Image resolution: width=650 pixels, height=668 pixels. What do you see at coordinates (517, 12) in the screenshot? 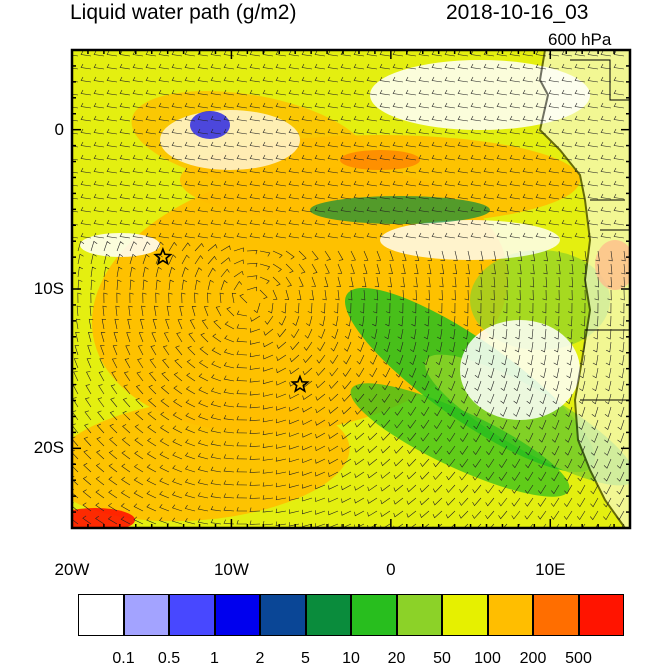
I see `valid-time-label: 2018-10-16_03` at bounding box center [517, 12].